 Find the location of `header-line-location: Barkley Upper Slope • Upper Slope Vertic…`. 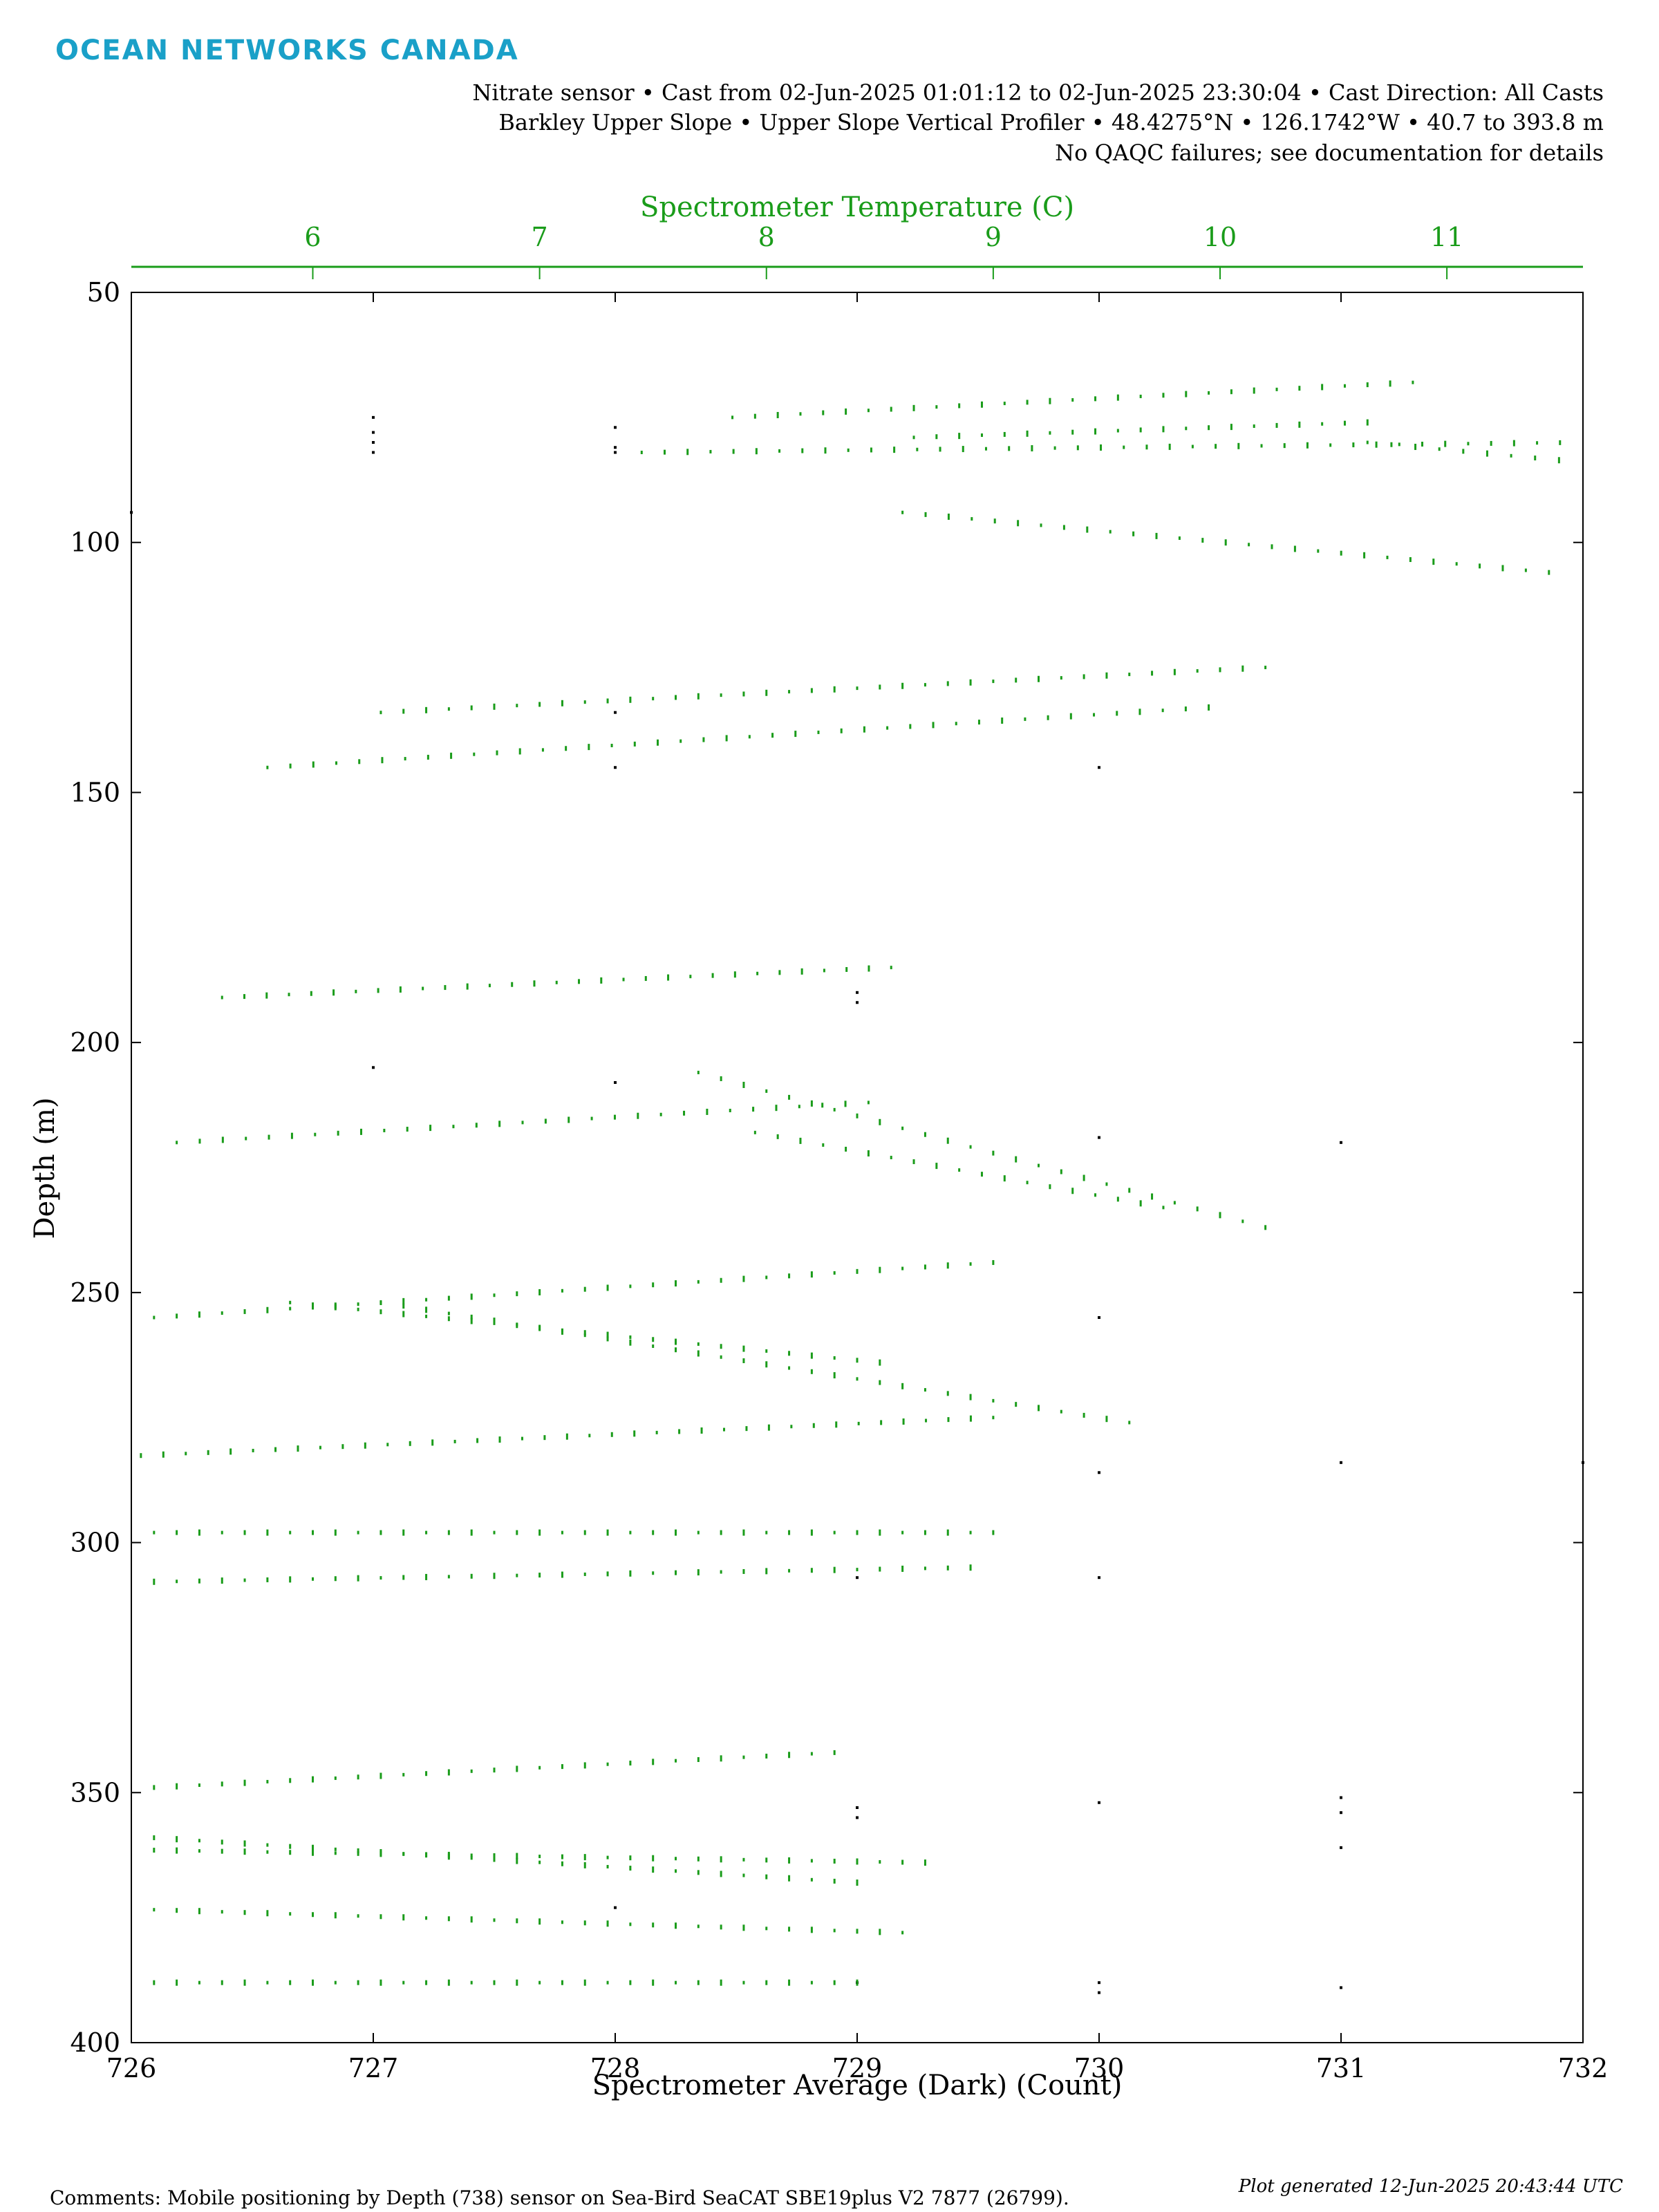

header-line-location: Barkley Upper Slope • Upper Slope Vertic… is located at coordinates (1051, 122).